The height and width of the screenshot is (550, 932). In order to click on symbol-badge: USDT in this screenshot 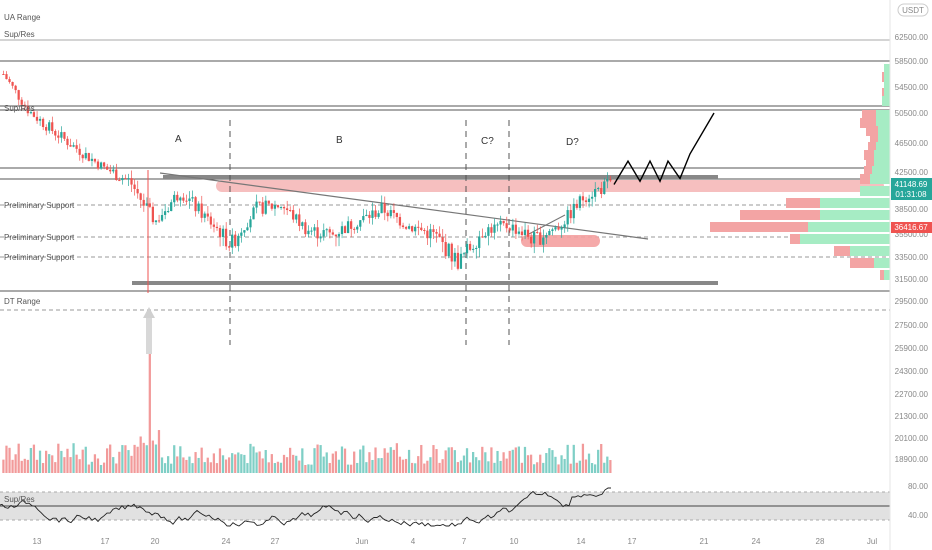, I will do `click(913, 10)`.